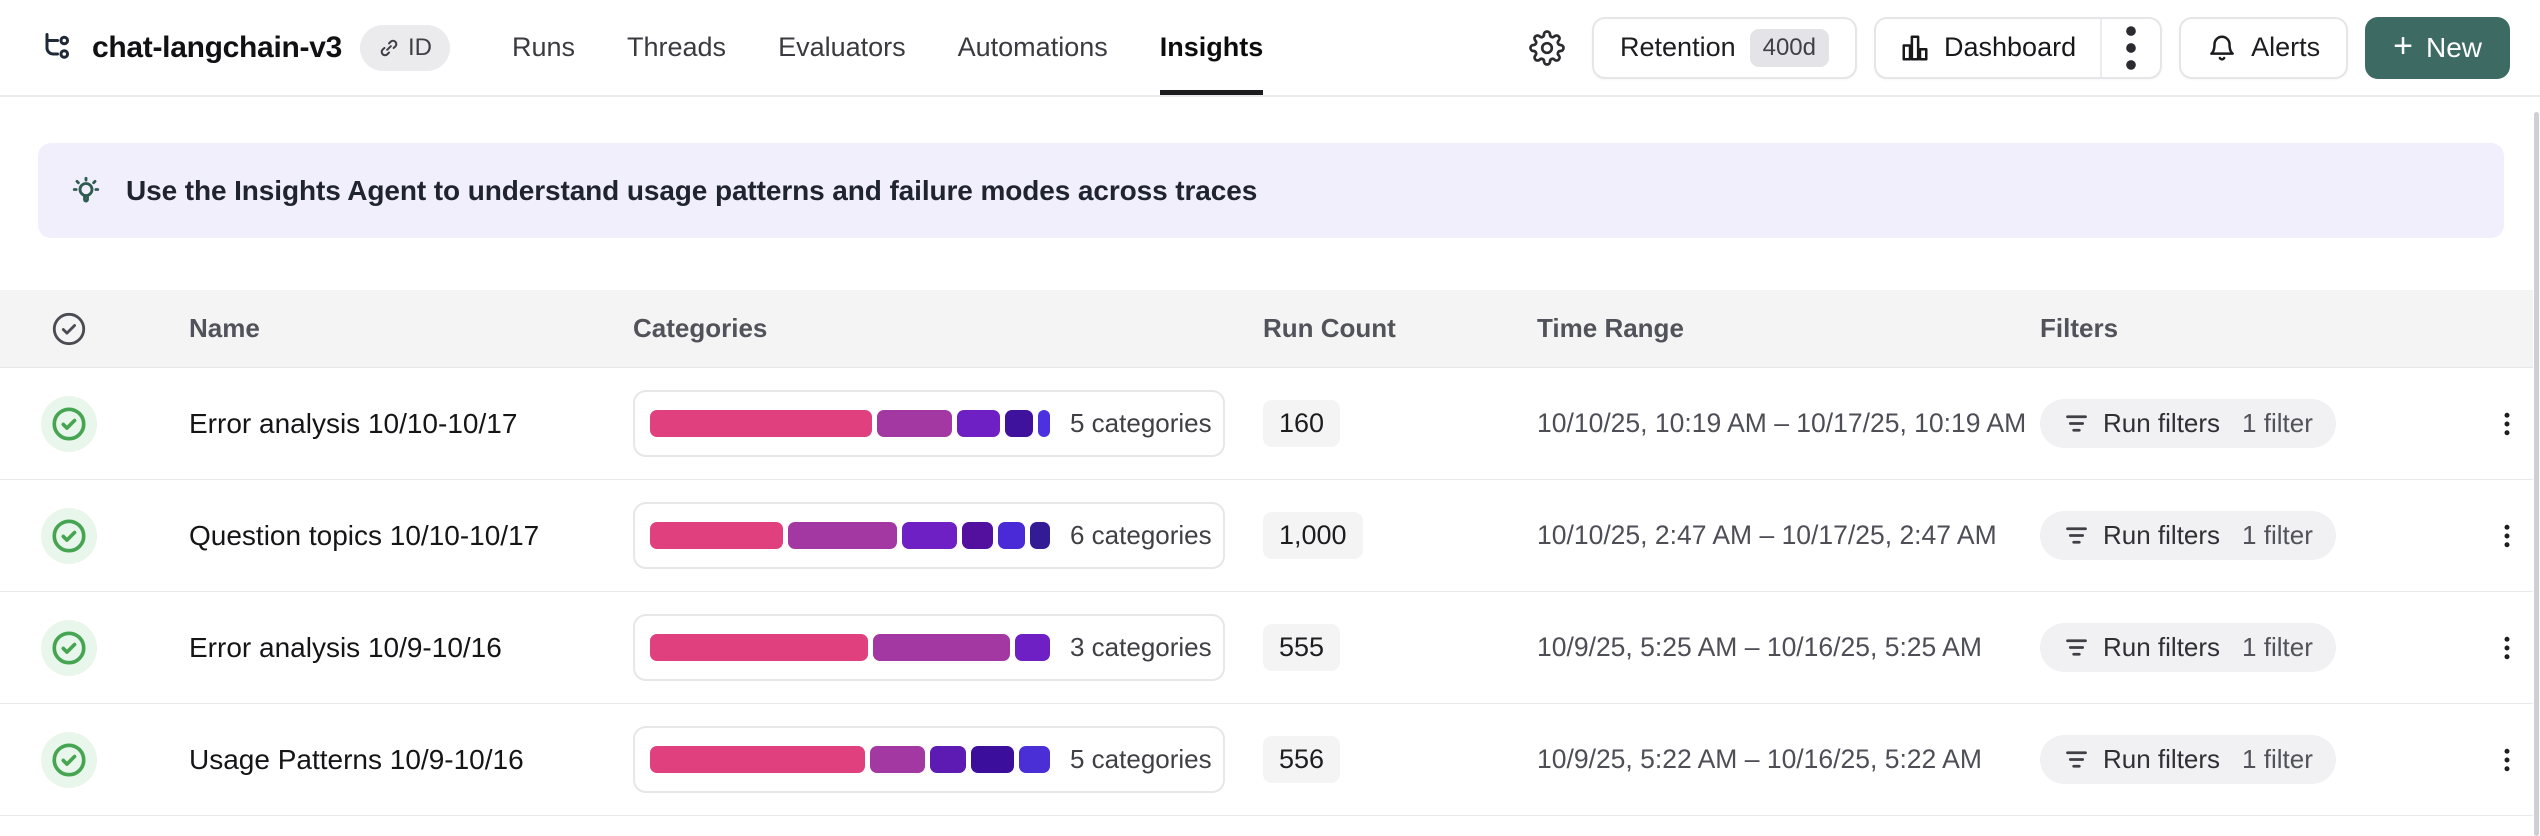 The image size is (2540, 836). I want to click on column-header-name: Name, so click(224, 328).